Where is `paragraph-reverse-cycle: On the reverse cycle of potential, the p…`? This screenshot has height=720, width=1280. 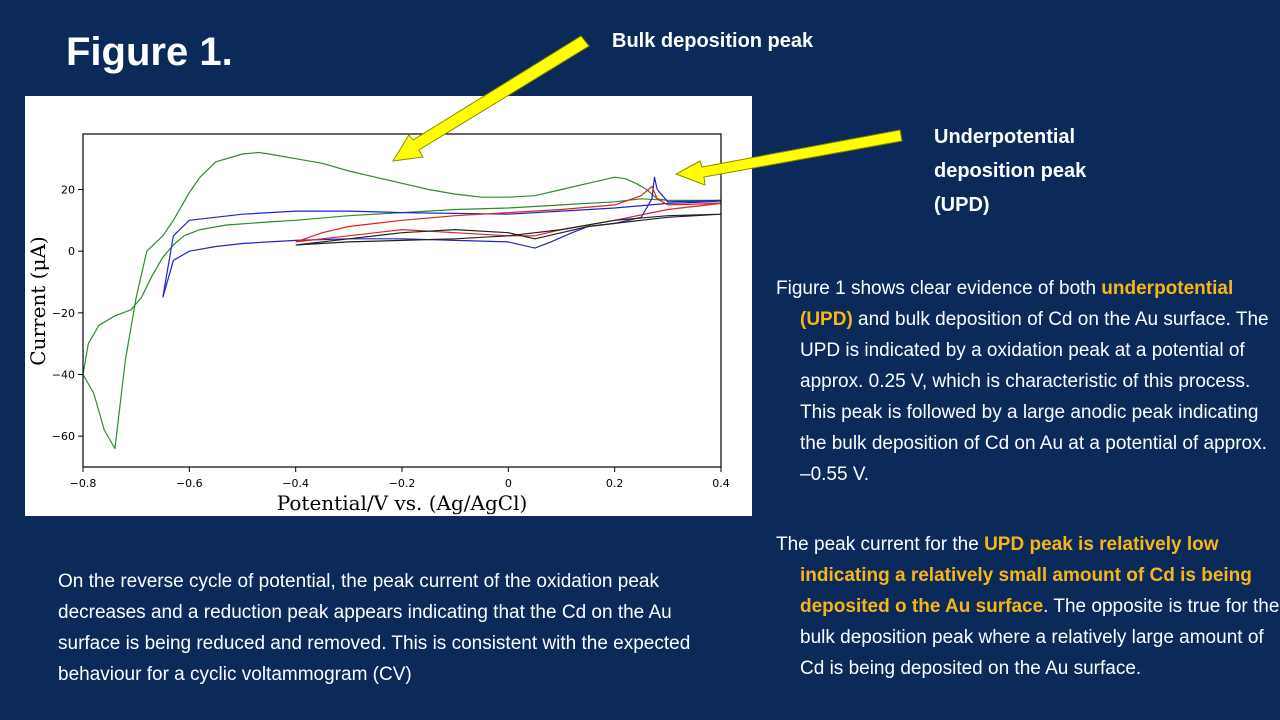
paragraph-reverse-cycle: On the reverse cycle of potential, the p… is located at coordinates (374, 628).